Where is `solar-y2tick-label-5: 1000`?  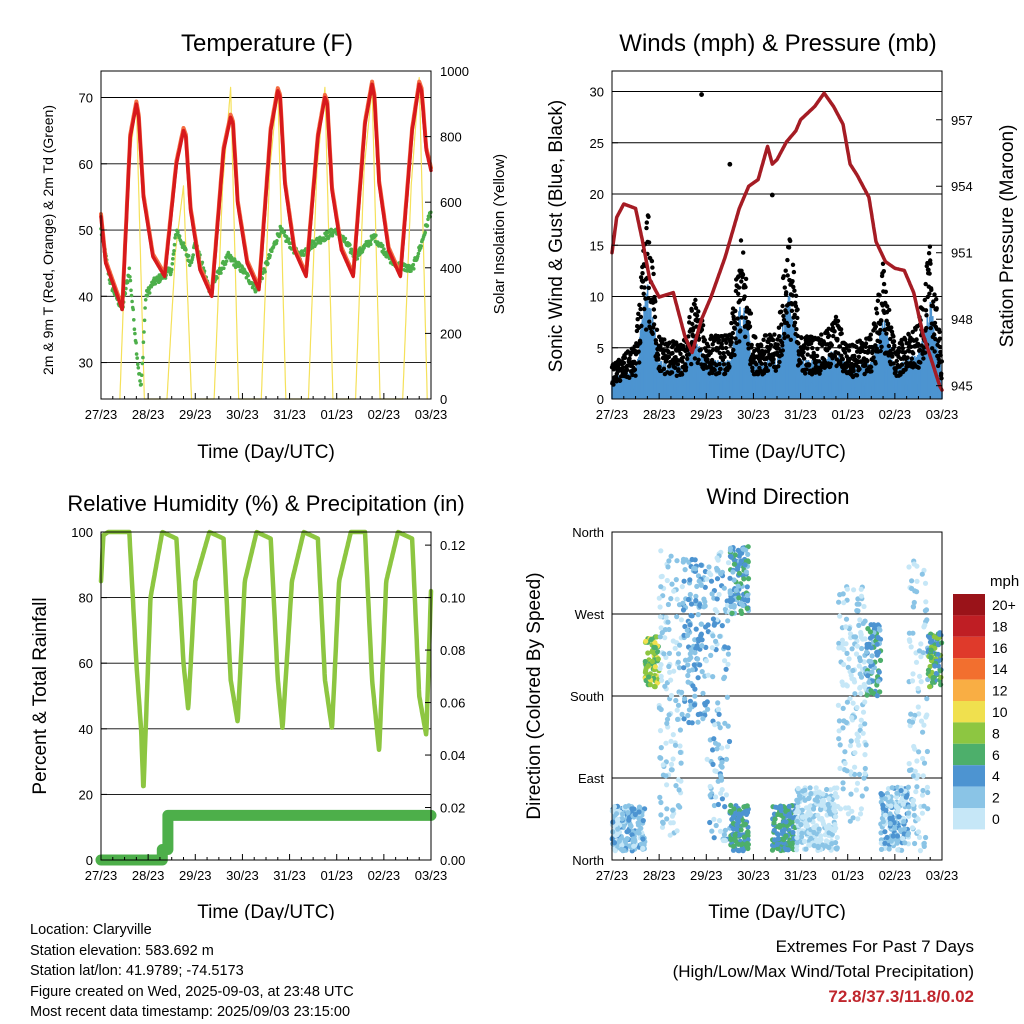 solar-y2tick-label-5: 1000 is located at coordinates (454, 71).